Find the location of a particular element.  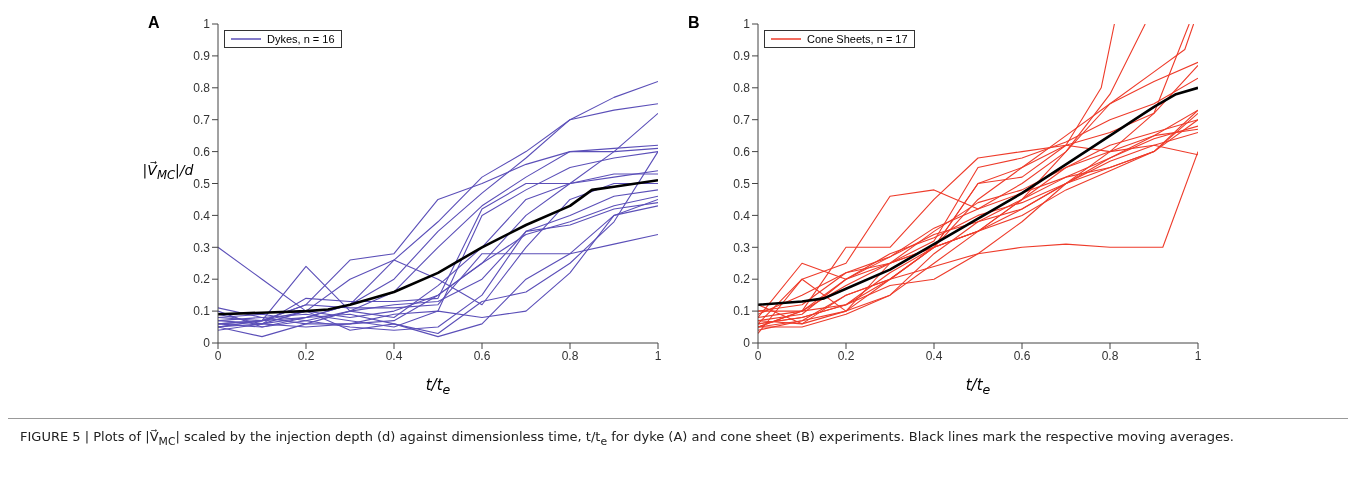

caption: FIGURE 5 | Plots of |V⃗$_{MC}$| scaled by the injection depth (d) against dimensionless time, t/t$_{e}$ for dyke (A) and cone sheet (B) experiments. Black lines mark the respective moving averages. is located at coordinates (627, 438).